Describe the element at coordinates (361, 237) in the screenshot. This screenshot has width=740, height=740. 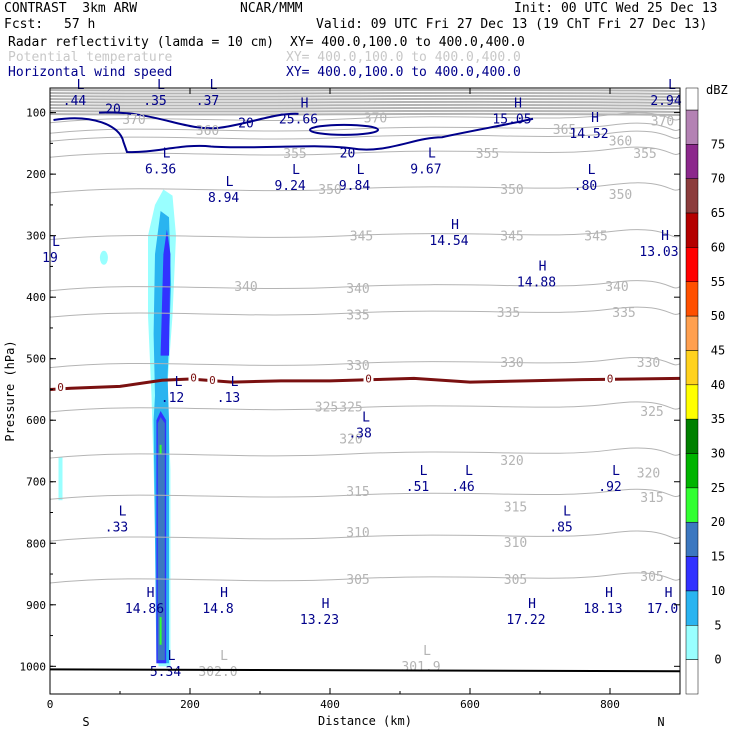
I see `theta-label: 345` at that location.